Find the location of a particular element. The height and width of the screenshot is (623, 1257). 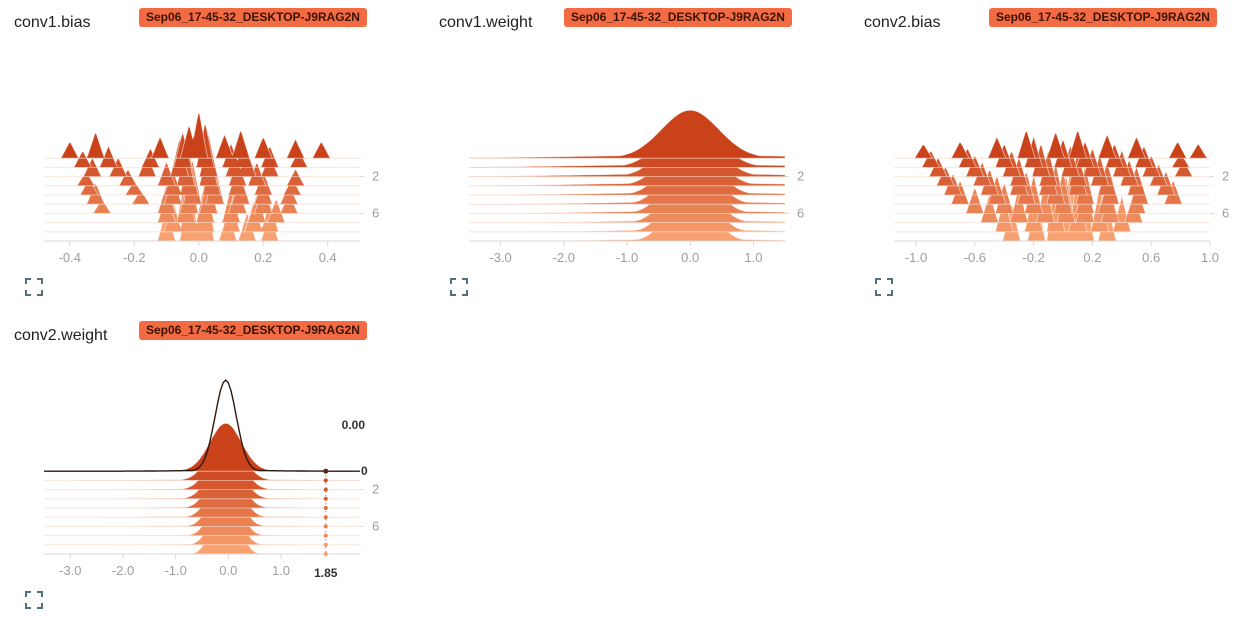

x-tick-label: -0.4 is located at coordinates (70, 257).